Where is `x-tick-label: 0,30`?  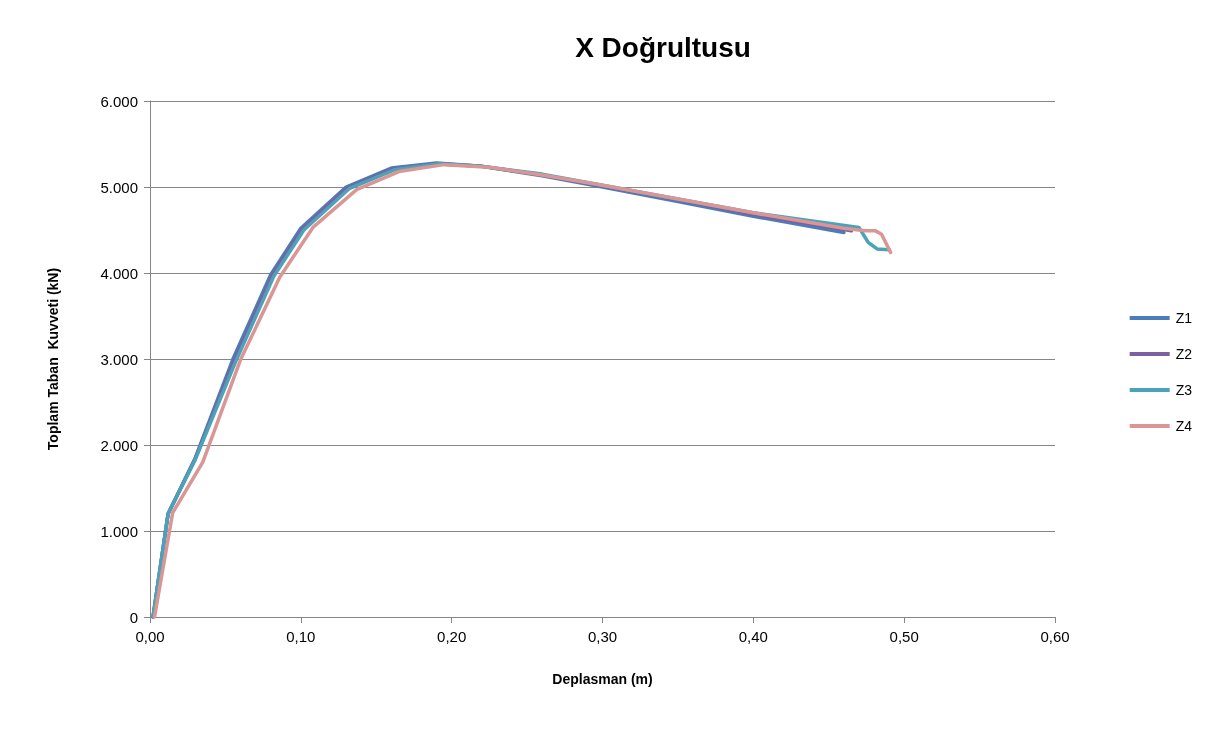 x-tick-label: 0,30 is located at coordinates (602, 636).